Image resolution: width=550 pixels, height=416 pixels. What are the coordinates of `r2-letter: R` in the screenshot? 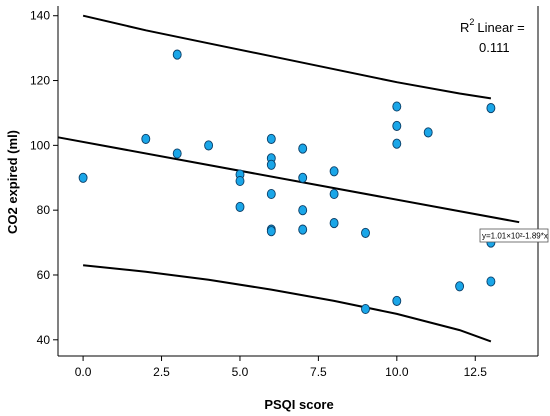 It's located at (464, 27).